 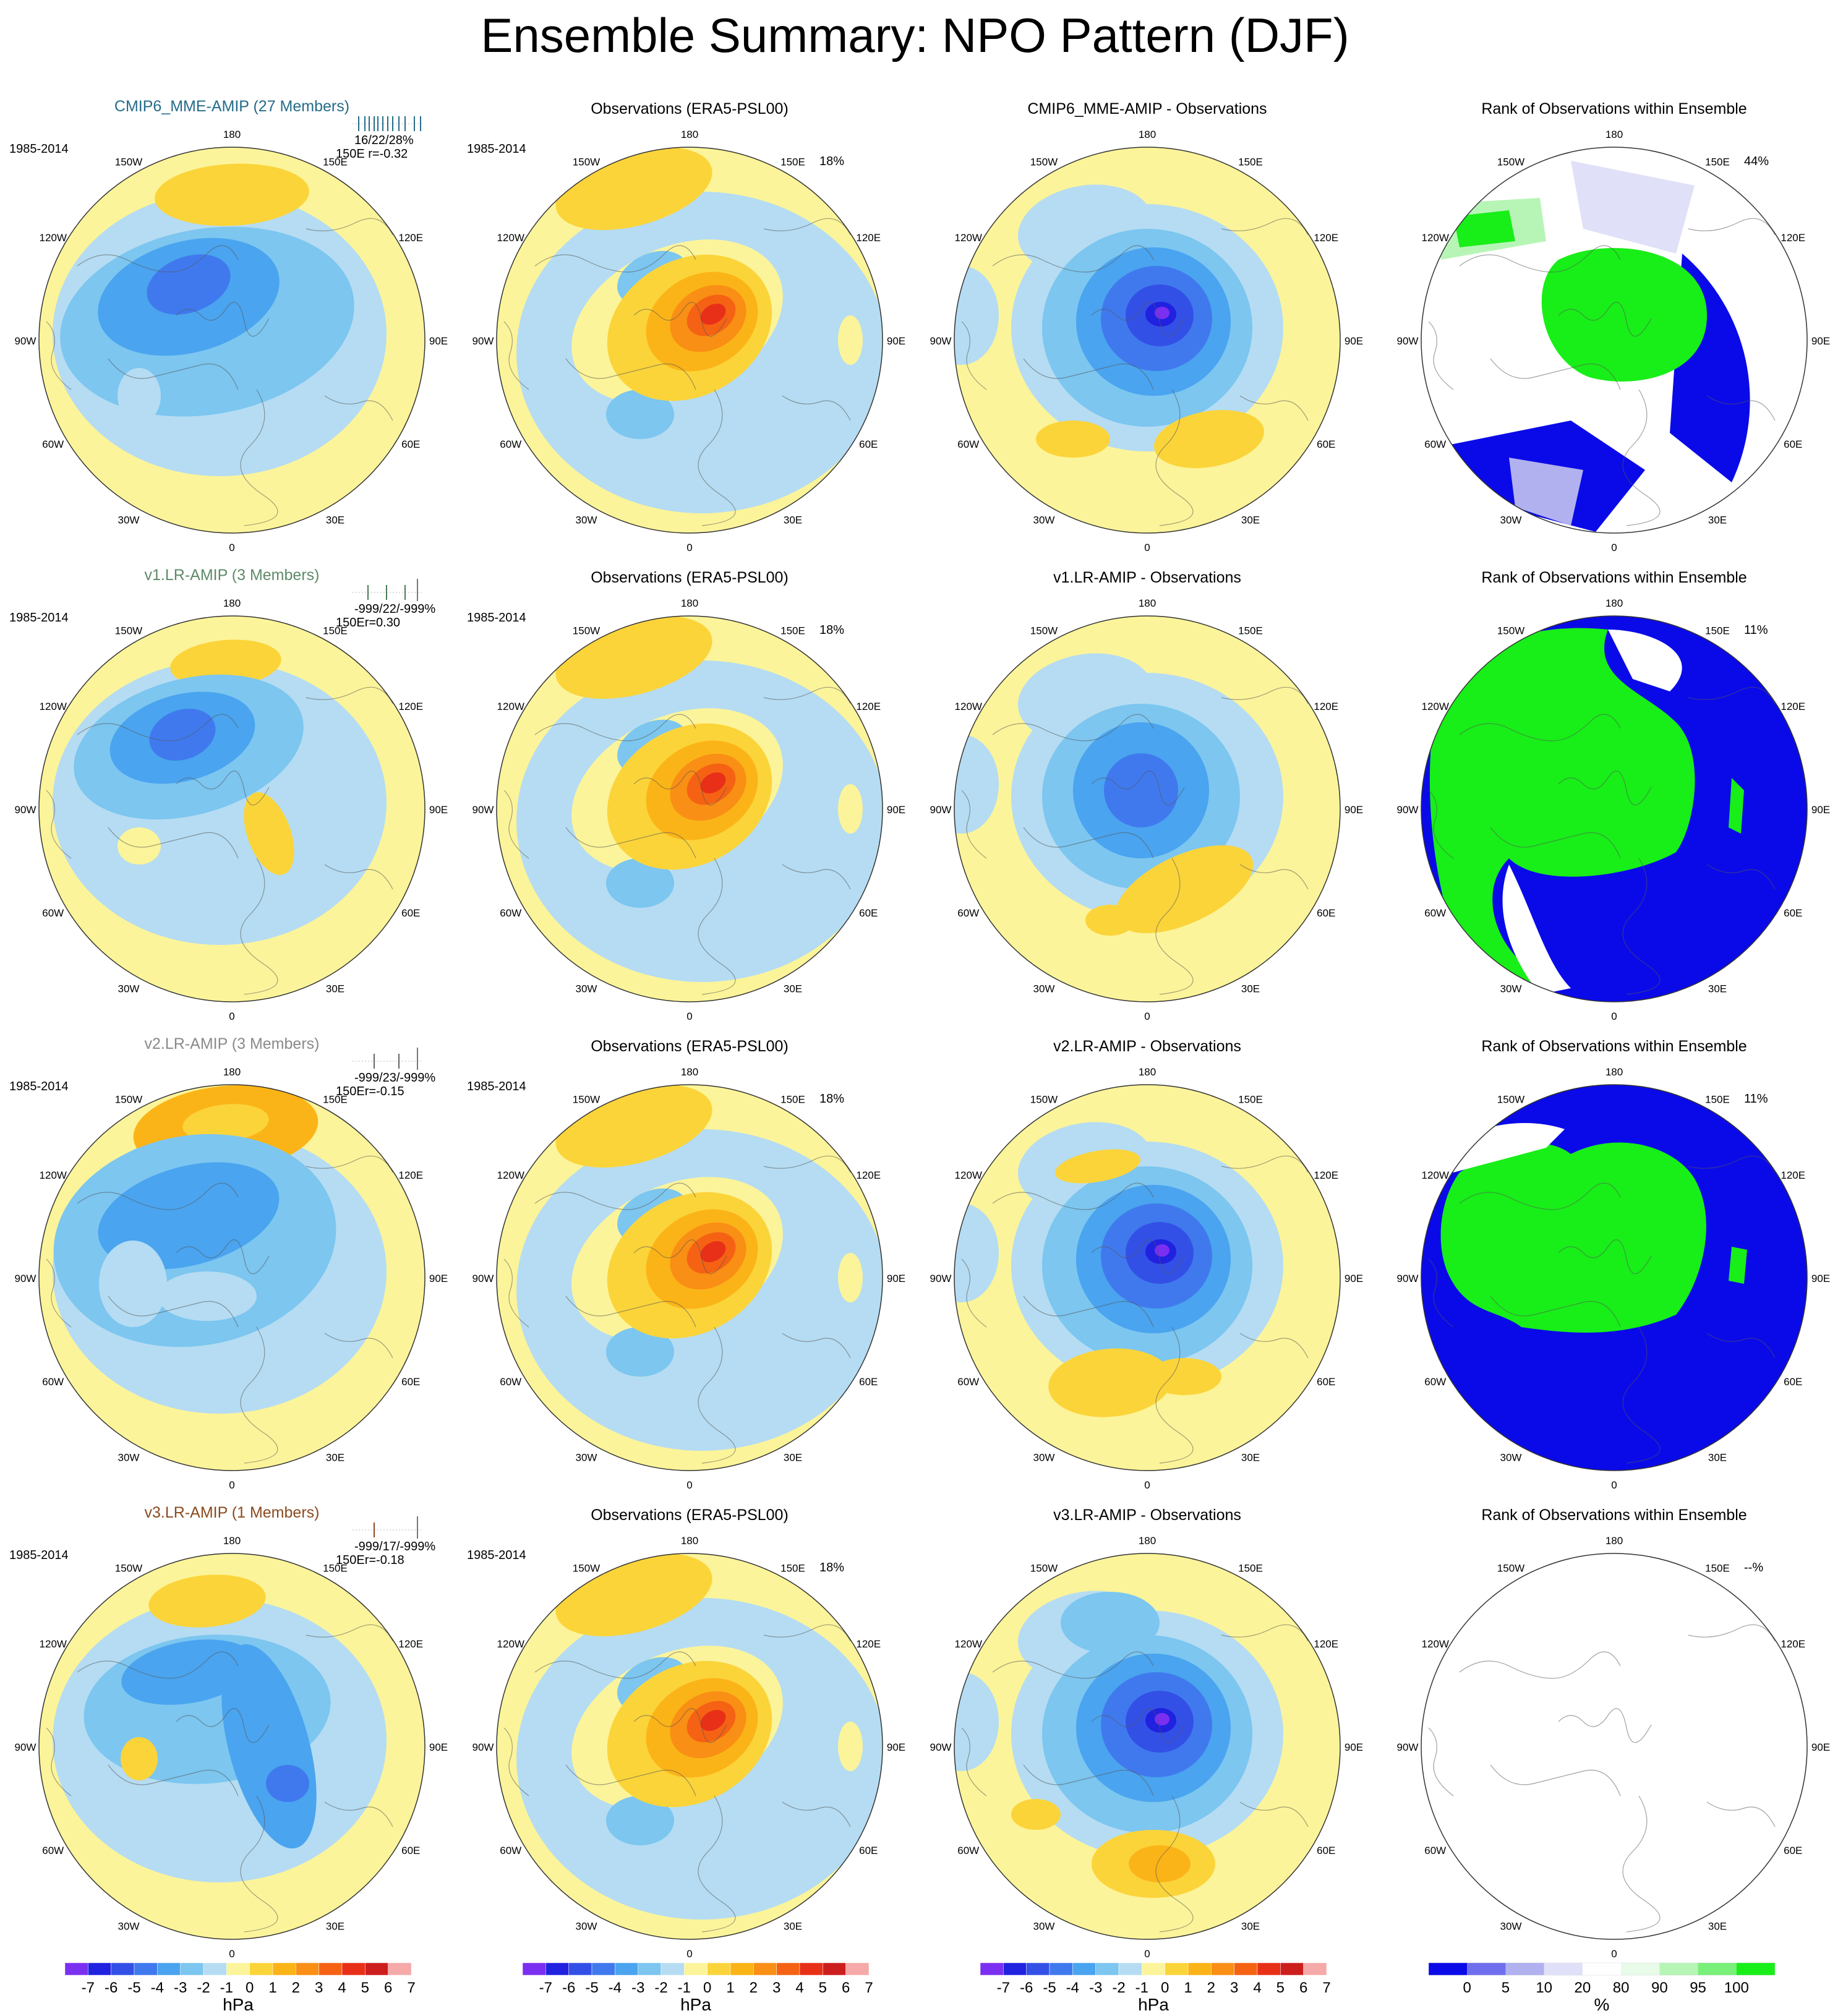 I want to click on colorbar-hpa: -7 -6 -5 -4 -3 -2 -1 0 1 2 3 4 5 6 7, so click(x=695, y=1982).